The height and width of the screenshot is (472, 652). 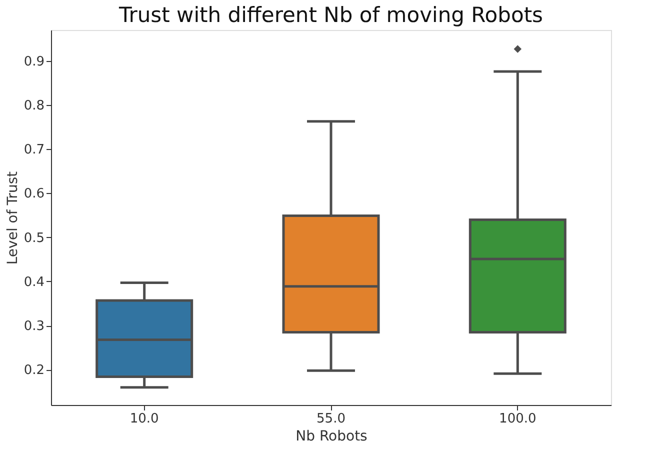 I want to click on y-axis-title: Level of Trust, so click(x=12, y=217).